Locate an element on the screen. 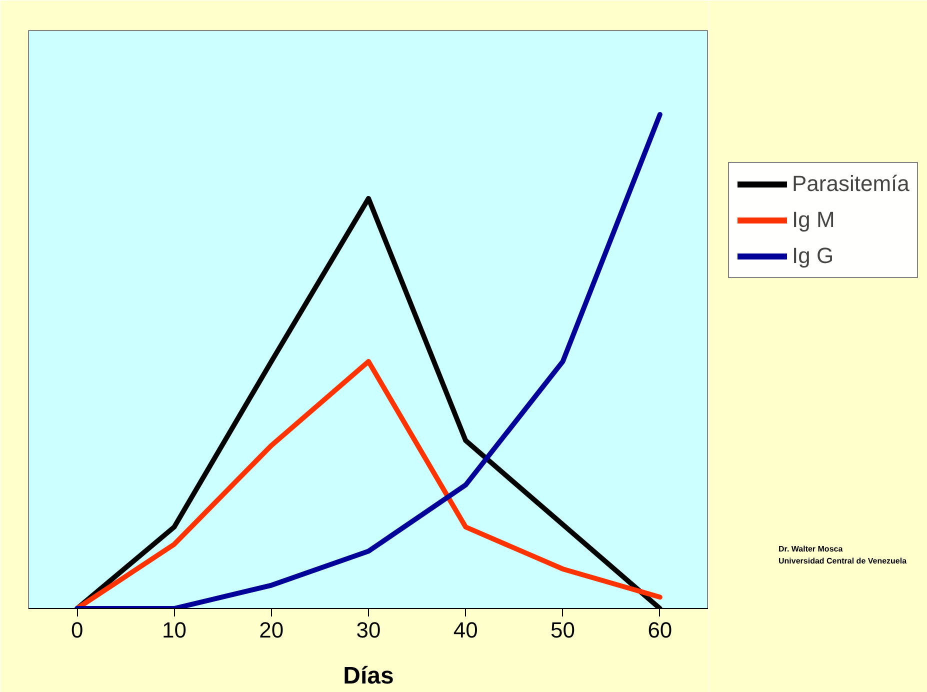 The height and width of the screenshot is (692, 927). x-axis-title: Días is located at coordinates (368, 676).